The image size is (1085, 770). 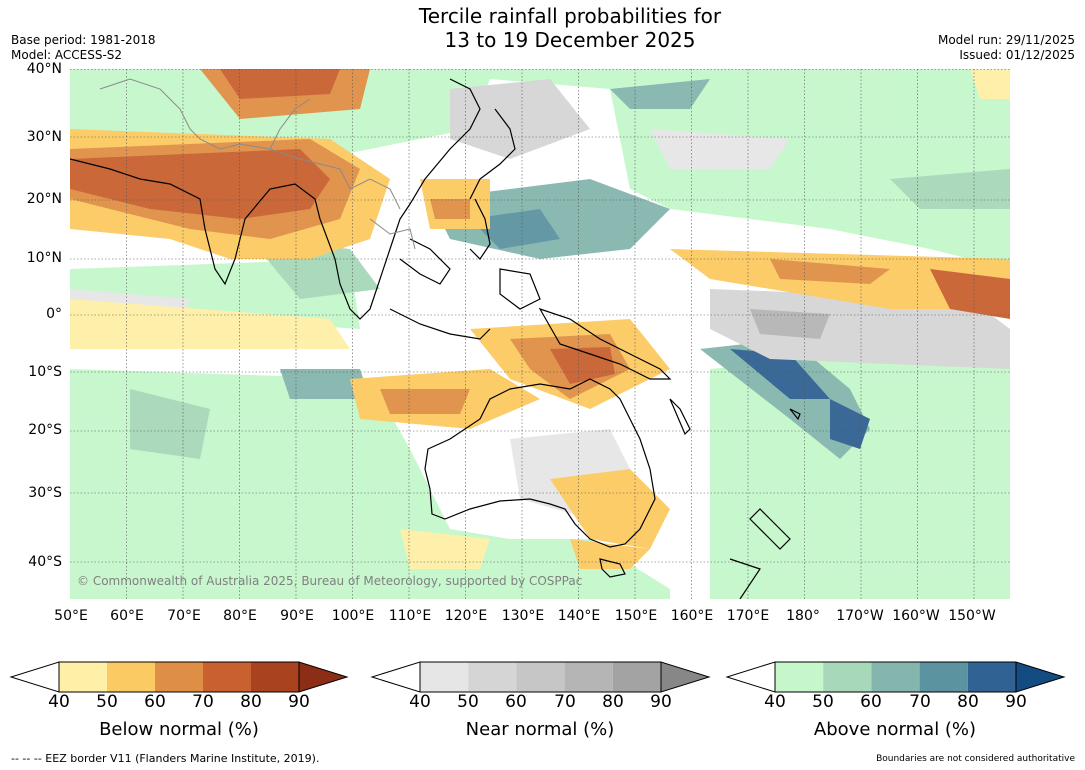 What do you see at coordinates (579, 616) in the screenshot?
I see `lon-label: 140°E` at bounding box center [579, 616].